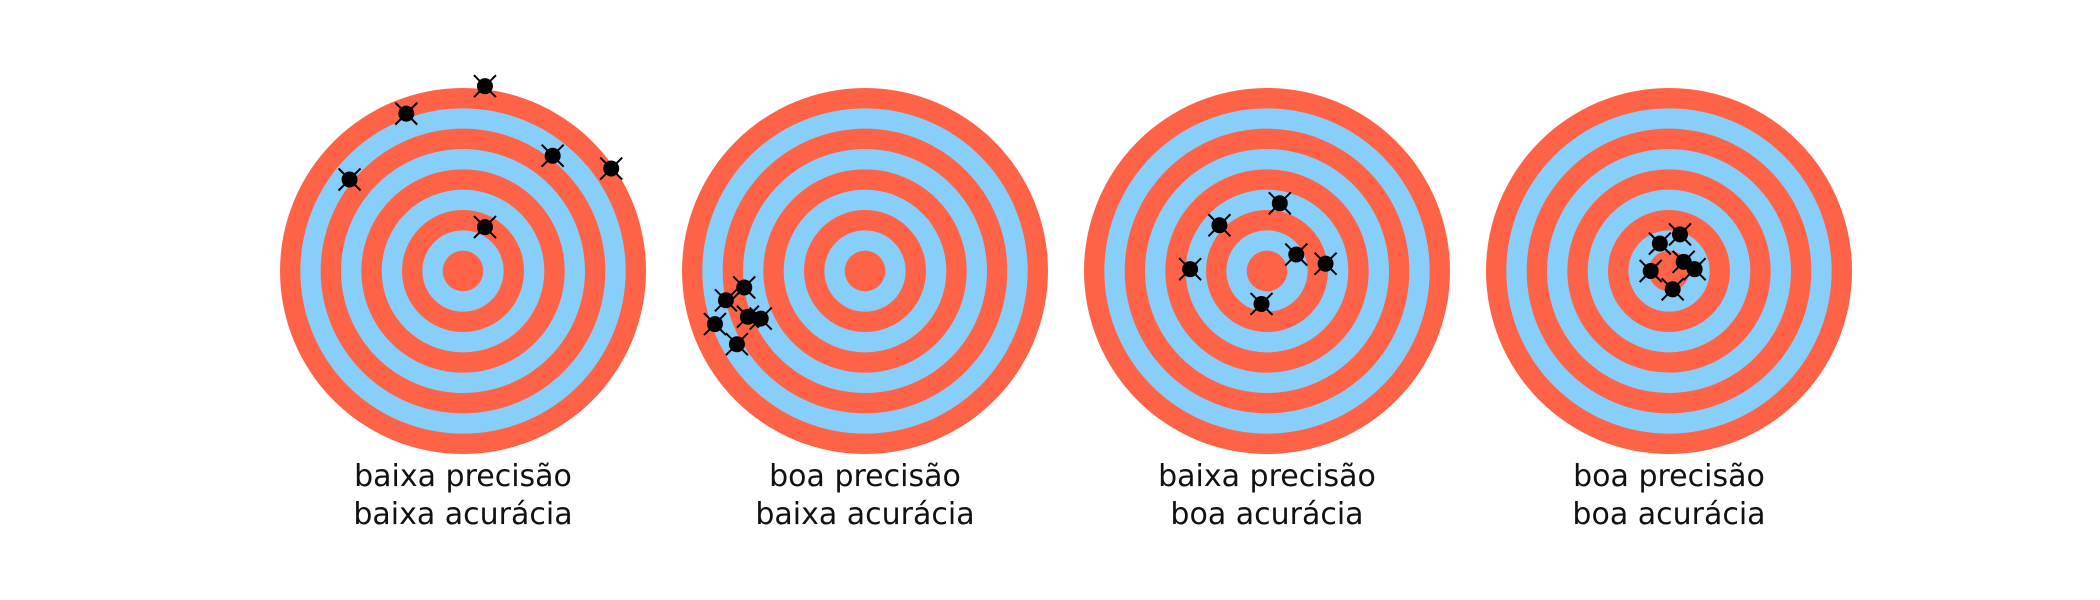  What do you see at coordinates (865, 496) in the screenshot?
I see `caption-target-2: boa precisão baixa acurácia` at bounding box center [865, 496].